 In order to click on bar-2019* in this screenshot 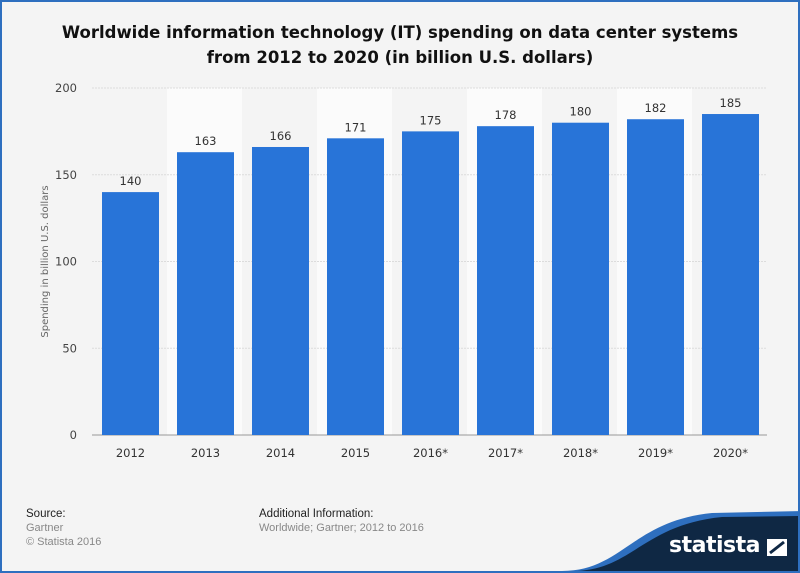, I will do `click(655, 277)`.